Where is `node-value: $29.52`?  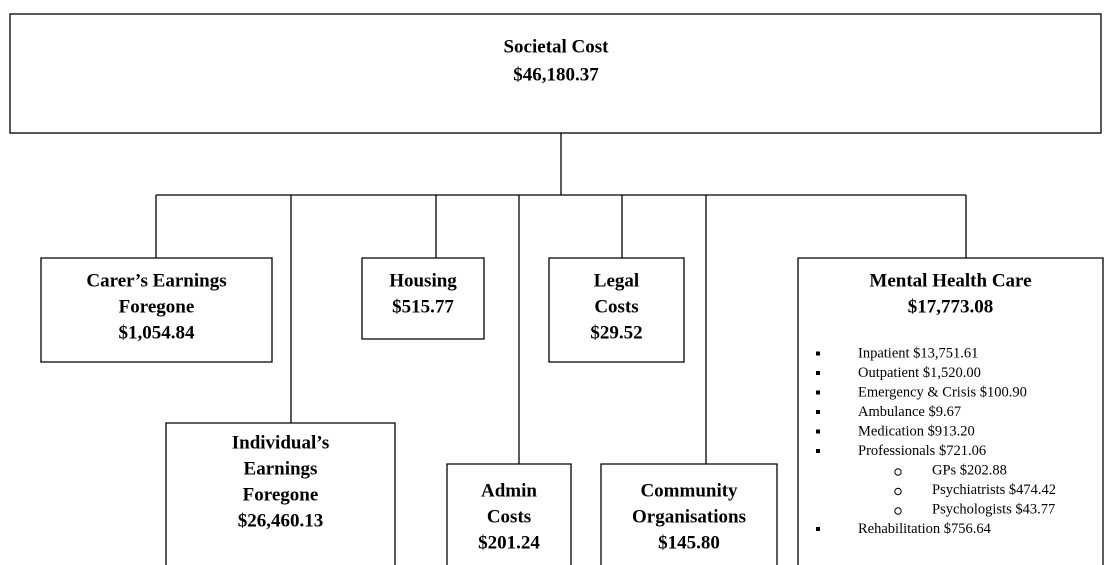 node-value: $29.52 is located at coordinates (616, 332).